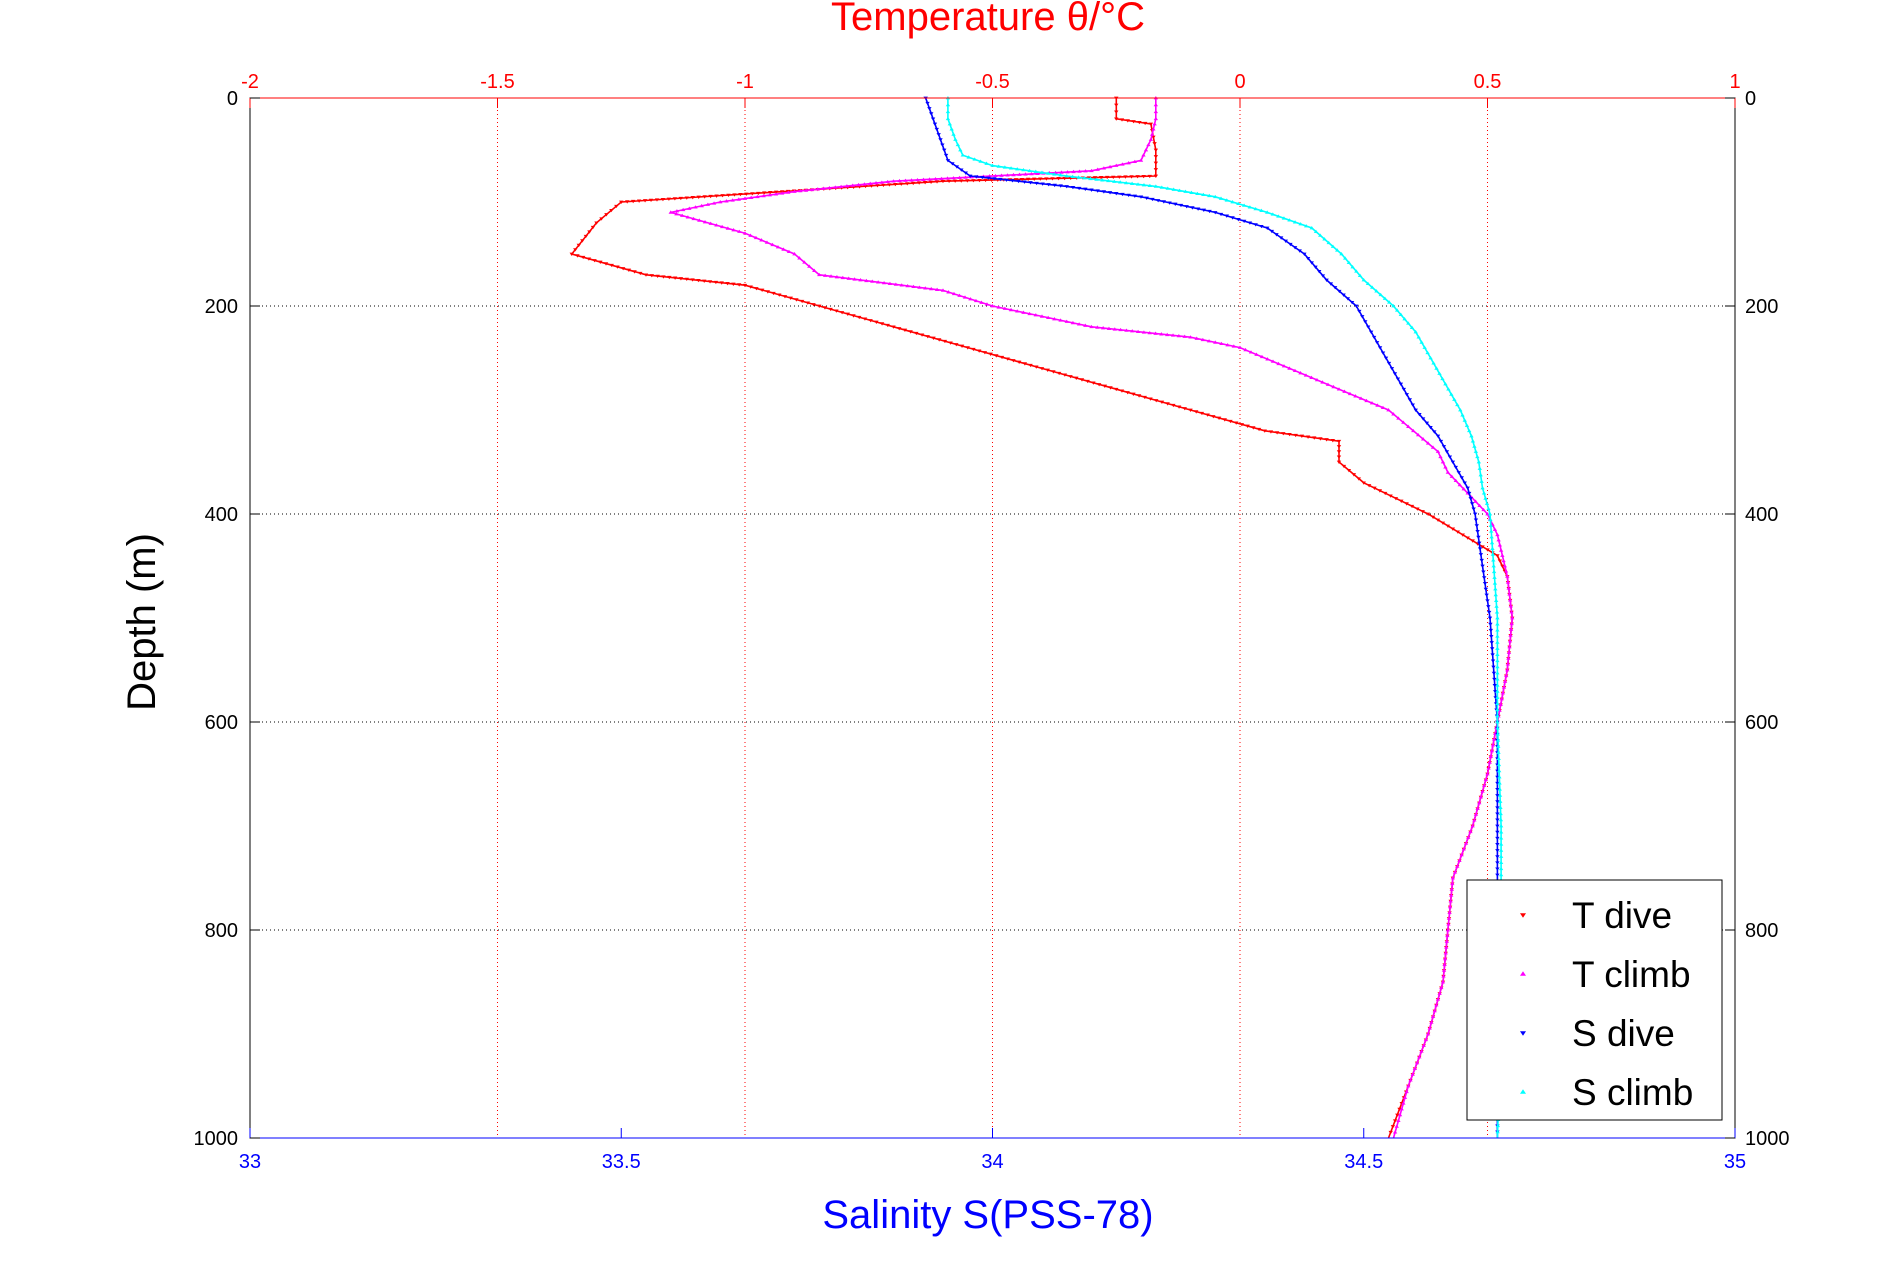 The width and height of the screenshot is (1891, 1262). I want to click on x-axis-title: Salinity S(PSS-78), so click(987, 1215).